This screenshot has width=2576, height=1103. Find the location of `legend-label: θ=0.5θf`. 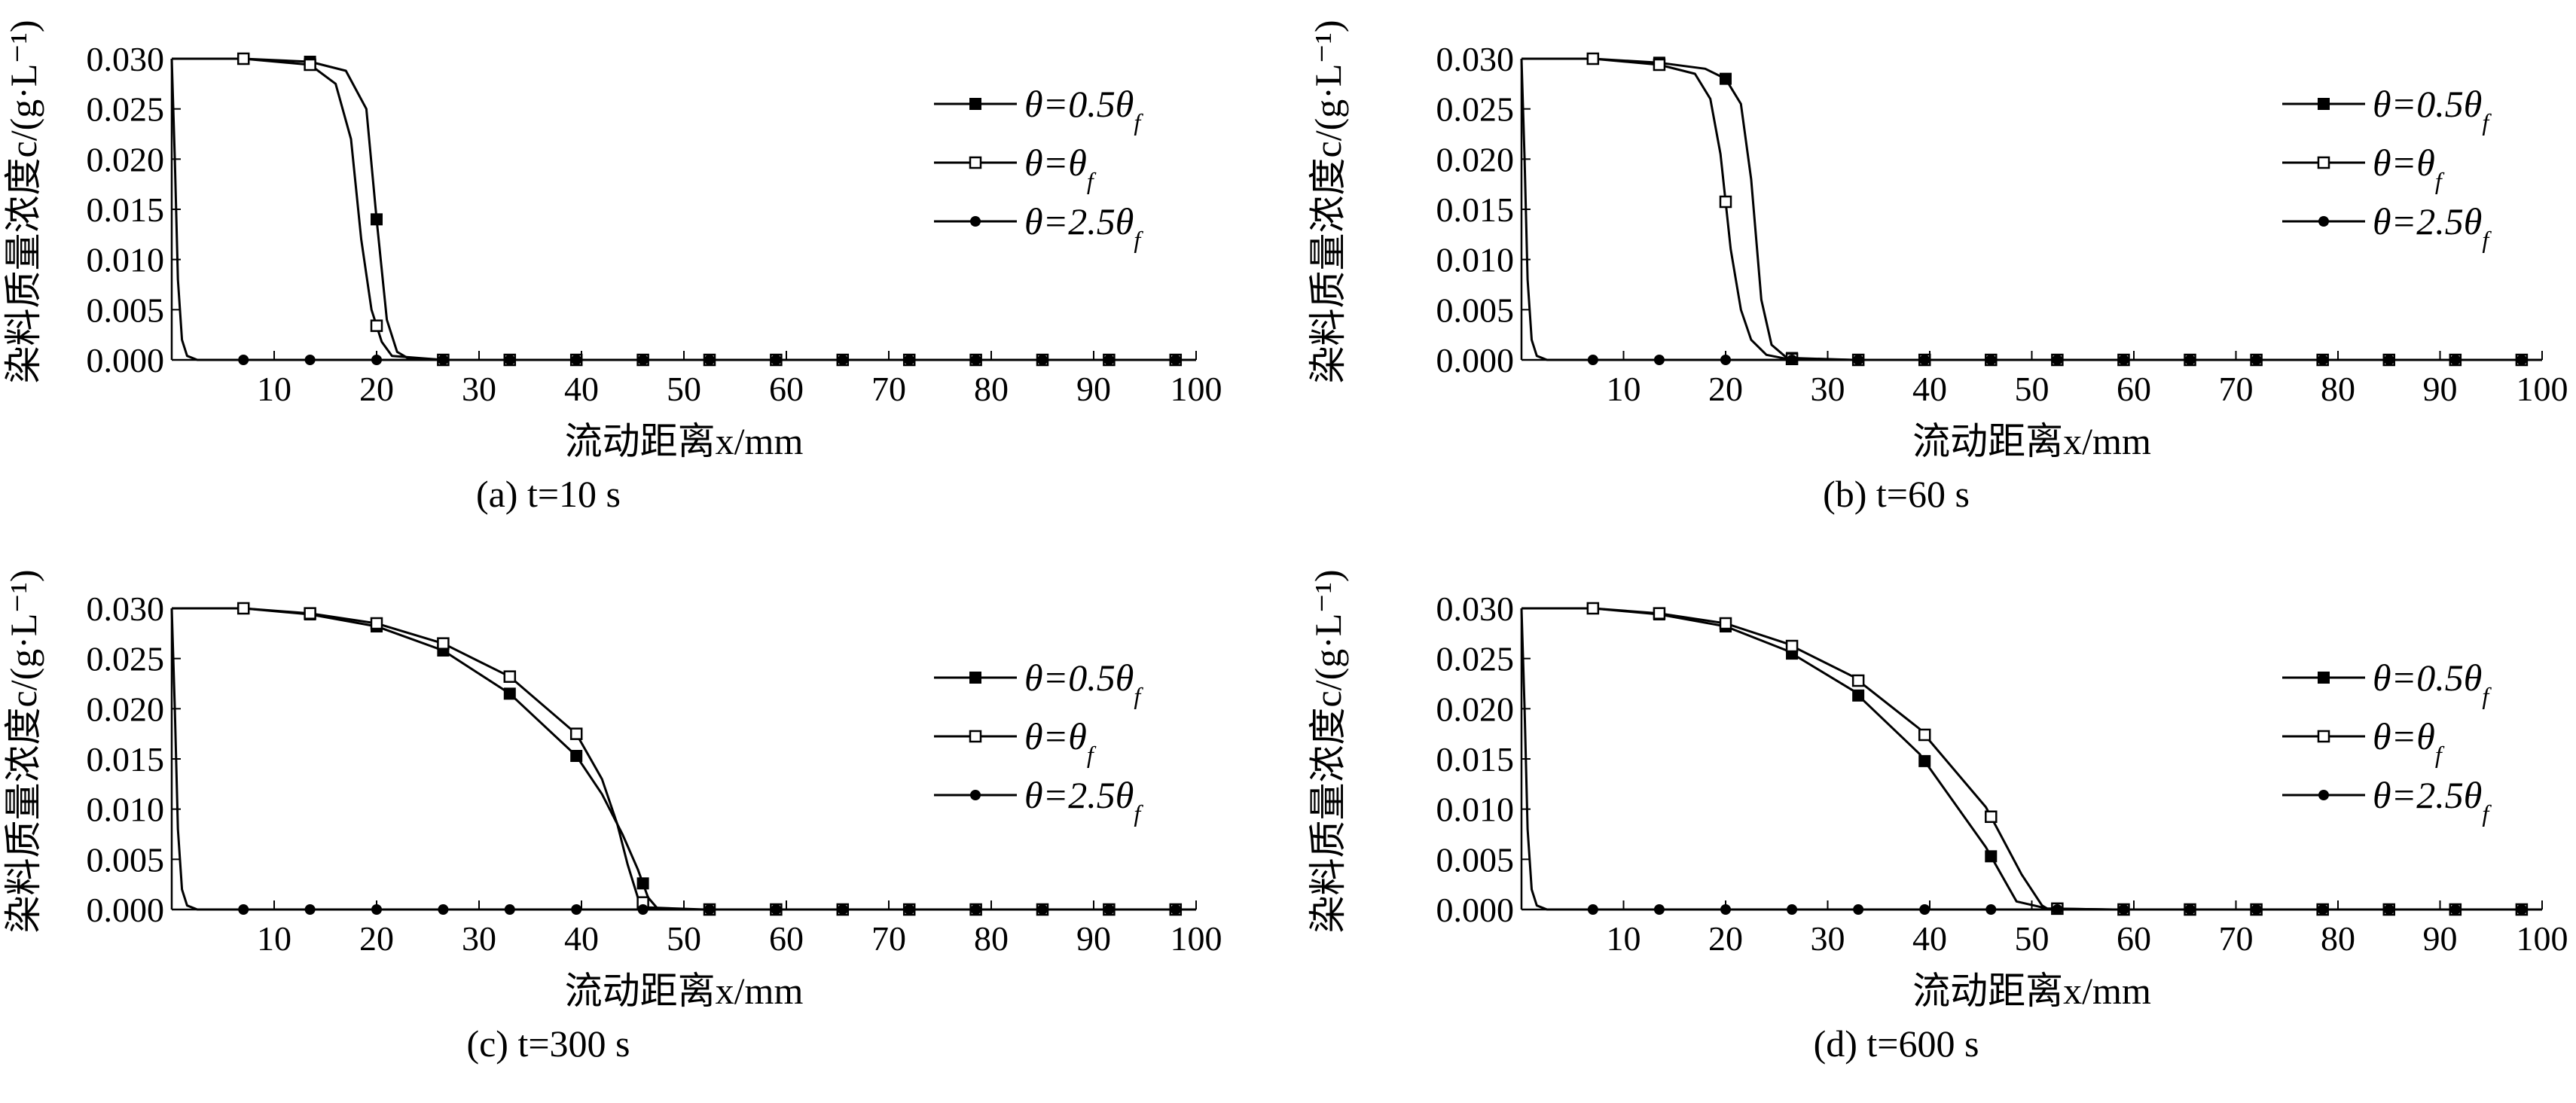

legend-label: θ=0.5θf is located at coordinates (1083, 683).